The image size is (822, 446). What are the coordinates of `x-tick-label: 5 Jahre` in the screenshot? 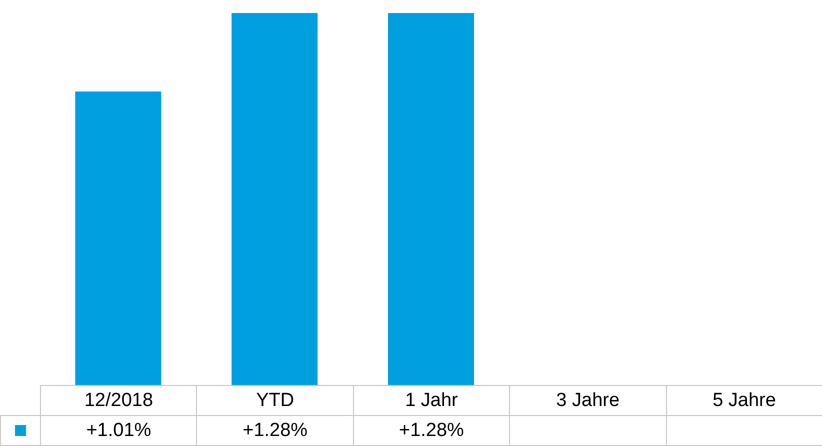 It's located at (744, 401).